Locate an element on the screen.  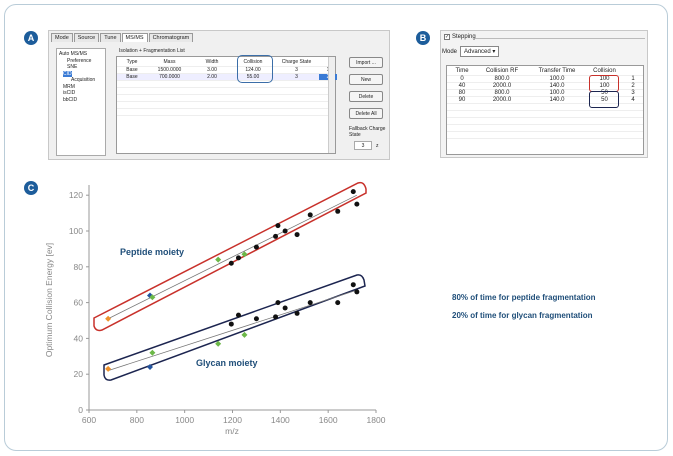
table-row: 80 800.0 100.0 50 3 is located at coordinates (545, 93).